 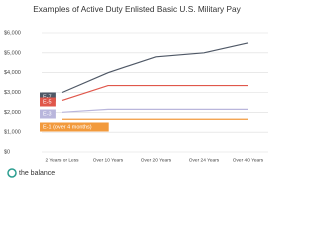 What do you see at coordinates (12, 33) in the screenshot?
I see `y-tick-label: $6,000` at bounding box center [12, 33].